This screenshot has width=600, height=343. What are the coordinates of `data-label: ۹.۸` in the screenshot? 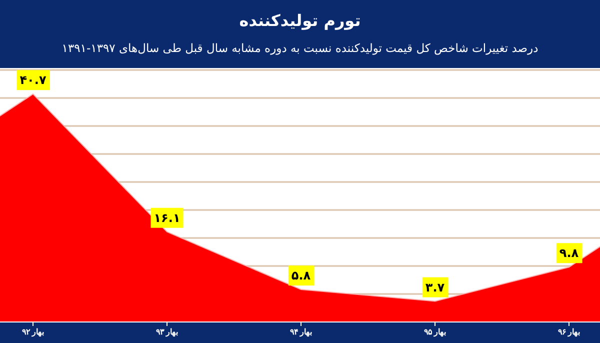 It's located at (569, 253).